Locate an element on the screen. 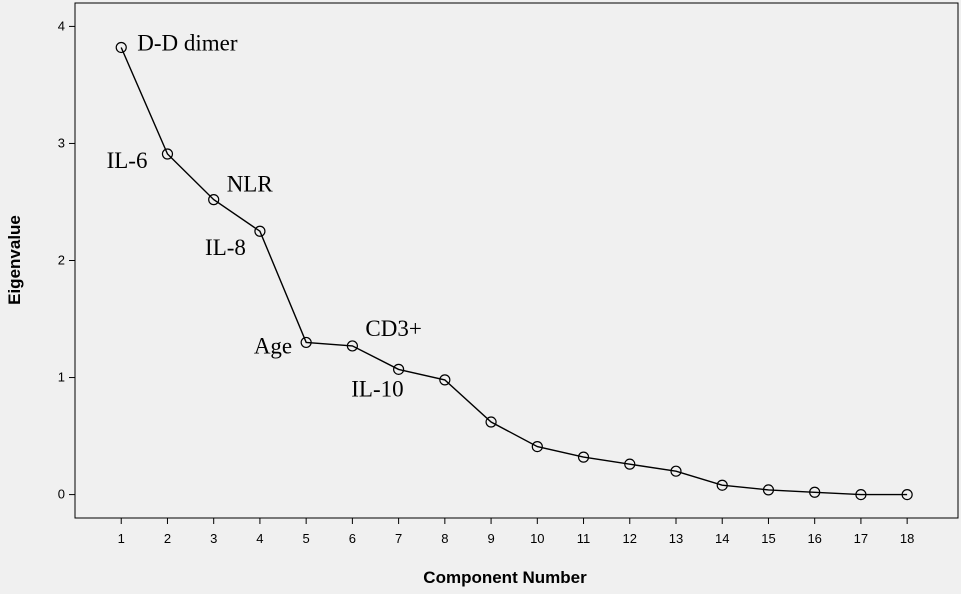  annotation-label: Age is located at coordinates (273, 345).